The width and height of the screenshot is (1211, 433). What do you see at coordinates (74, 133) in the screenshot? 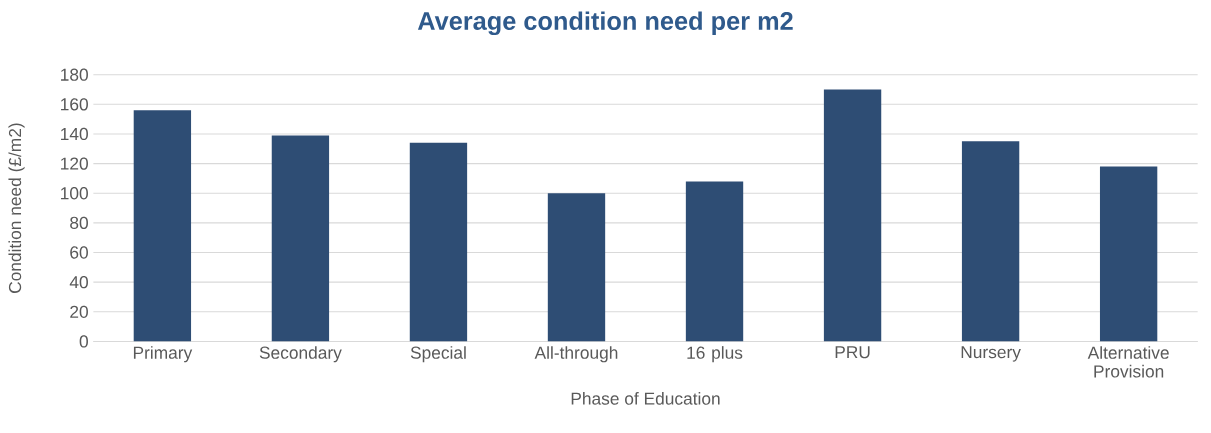
I see `y-tick-label: 140` at bounding box center [74, 133].